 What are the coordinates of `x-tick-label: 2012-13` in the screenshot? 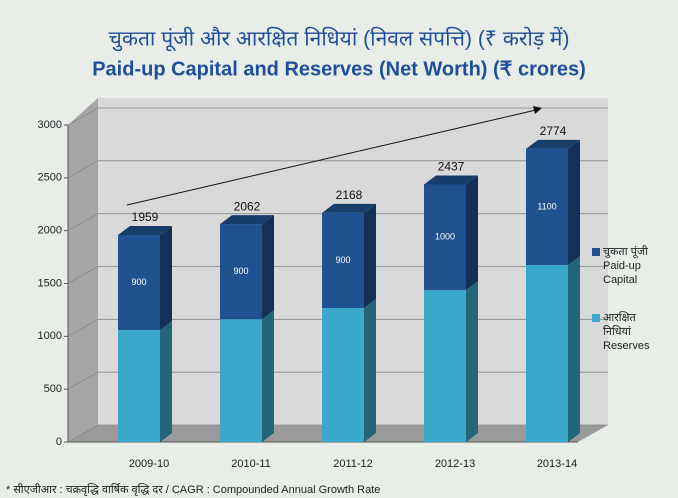 It's located at (455, 464).